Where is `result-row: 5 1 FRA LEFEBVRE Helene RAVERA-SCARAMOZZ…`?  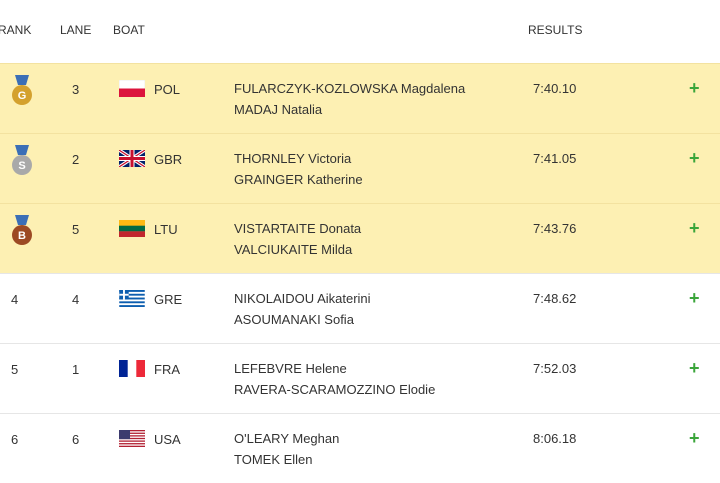
result-row: 5 1 FRA LEFEBVRE Helene RAVERA-SCARAMOZZ… is located at coordinates (360, 378).